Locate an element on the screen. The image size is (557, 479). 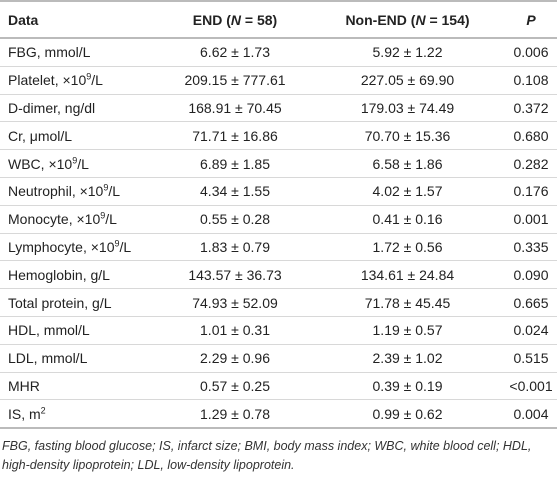
text: Non-END ( is located at coordinates (380, 19).